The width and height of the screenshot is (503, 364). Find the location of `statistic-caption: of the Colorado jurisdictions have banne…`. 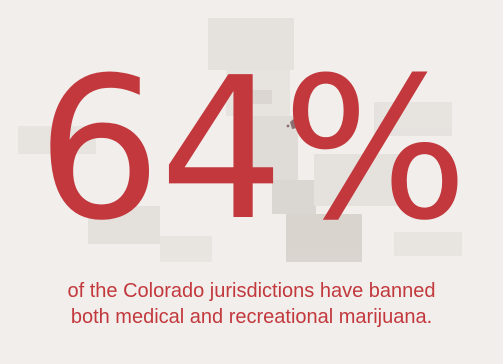

statistic-caption: of the Colorado jurisdictions have banne… is located at coordinates (251, 304).